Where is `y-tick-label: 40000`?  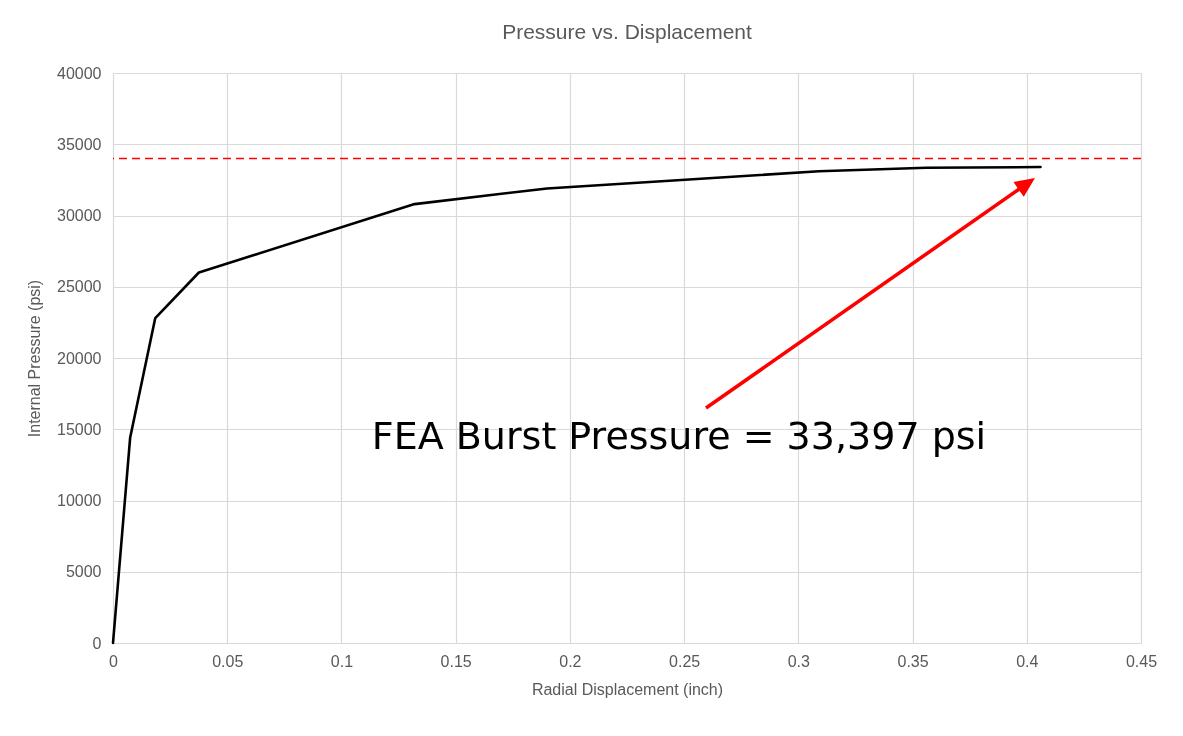
y-tick-label: 40000 is located at coordinates (79, 73).